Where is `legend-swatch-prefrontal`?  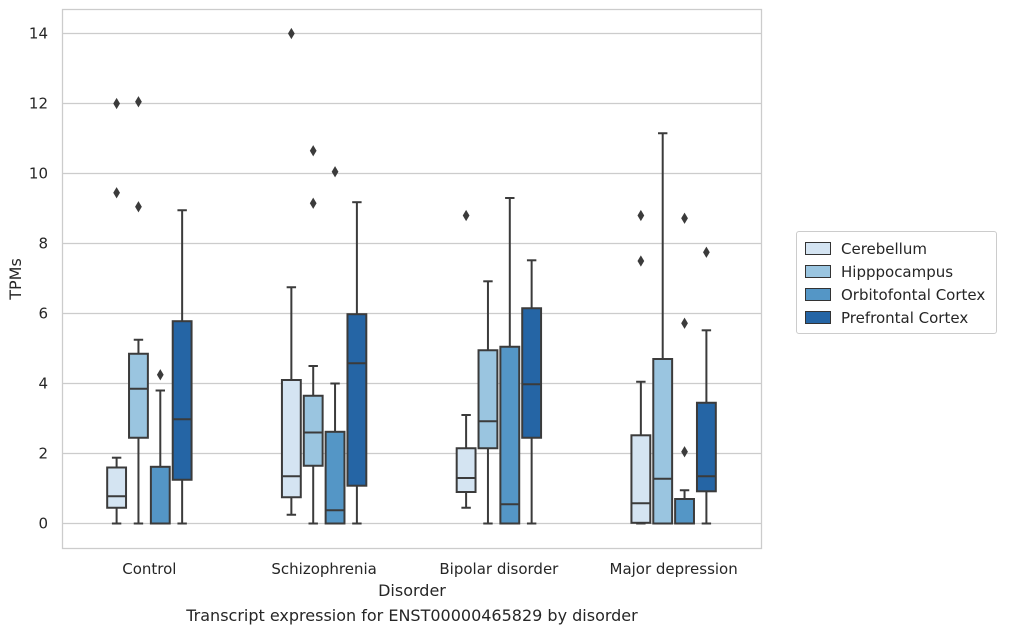
legend-swatch-prefrontal is located at coordinates (818, 317).